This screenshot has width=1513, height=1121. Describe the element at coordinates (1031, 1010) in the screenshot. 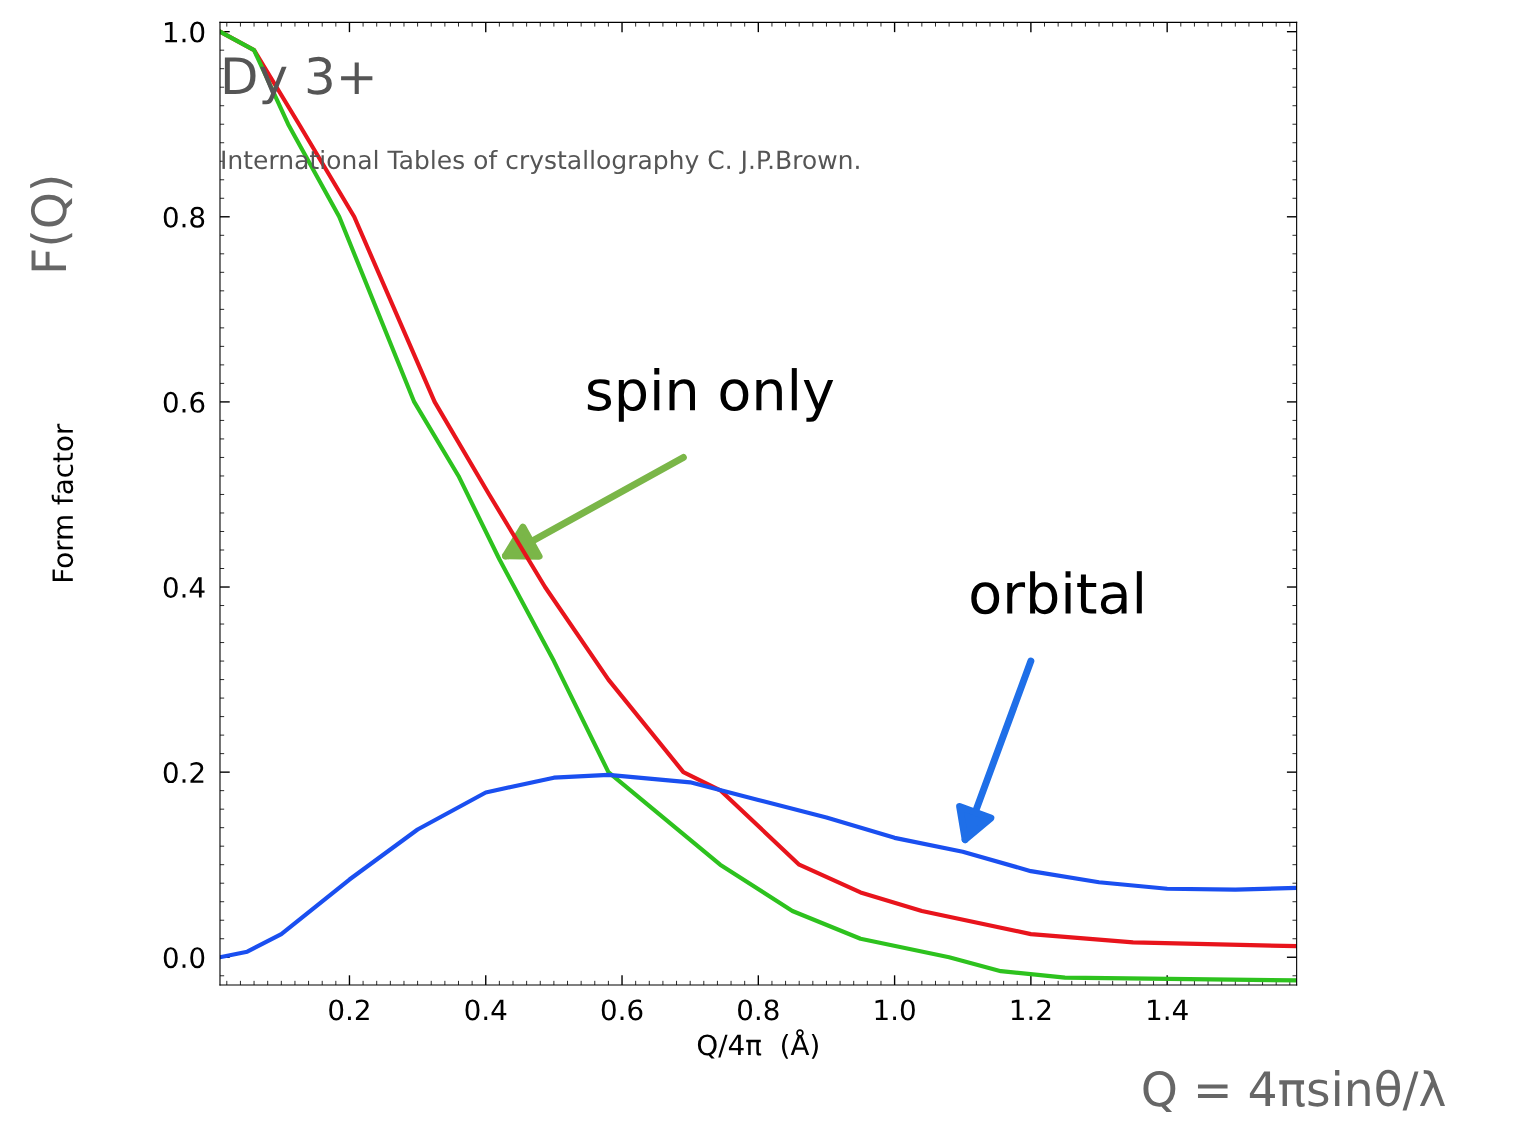

I see `x-tick-label: 1.2` at that location.